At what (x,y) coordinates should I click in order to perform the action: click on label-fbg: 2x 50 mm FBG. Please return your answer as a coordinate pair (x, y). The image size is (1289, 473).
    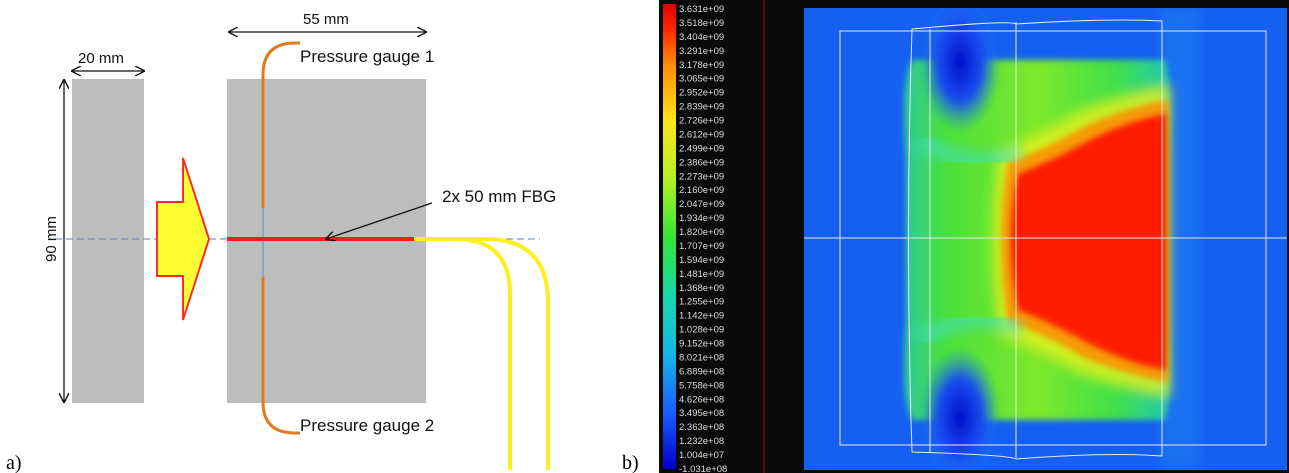
    Looking at the image, I should click on (499, 196).